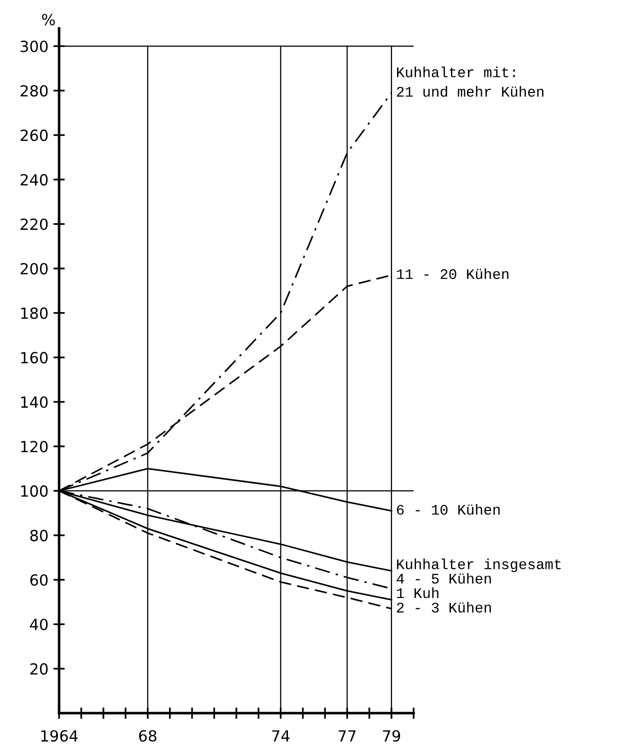 This screenshot has height=746, width=622. Describe the element at coordinates (39, 669) in the screenshot. I see `y-tick-label: 20` at that location.